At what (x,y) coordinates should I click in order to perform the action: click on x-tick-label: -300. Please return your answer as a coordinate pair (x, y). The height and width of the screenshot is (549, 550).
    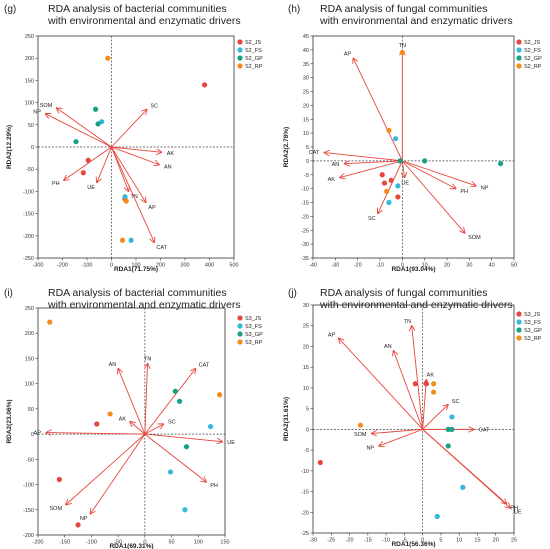
    Looking at the image, I should click on (37, 266).